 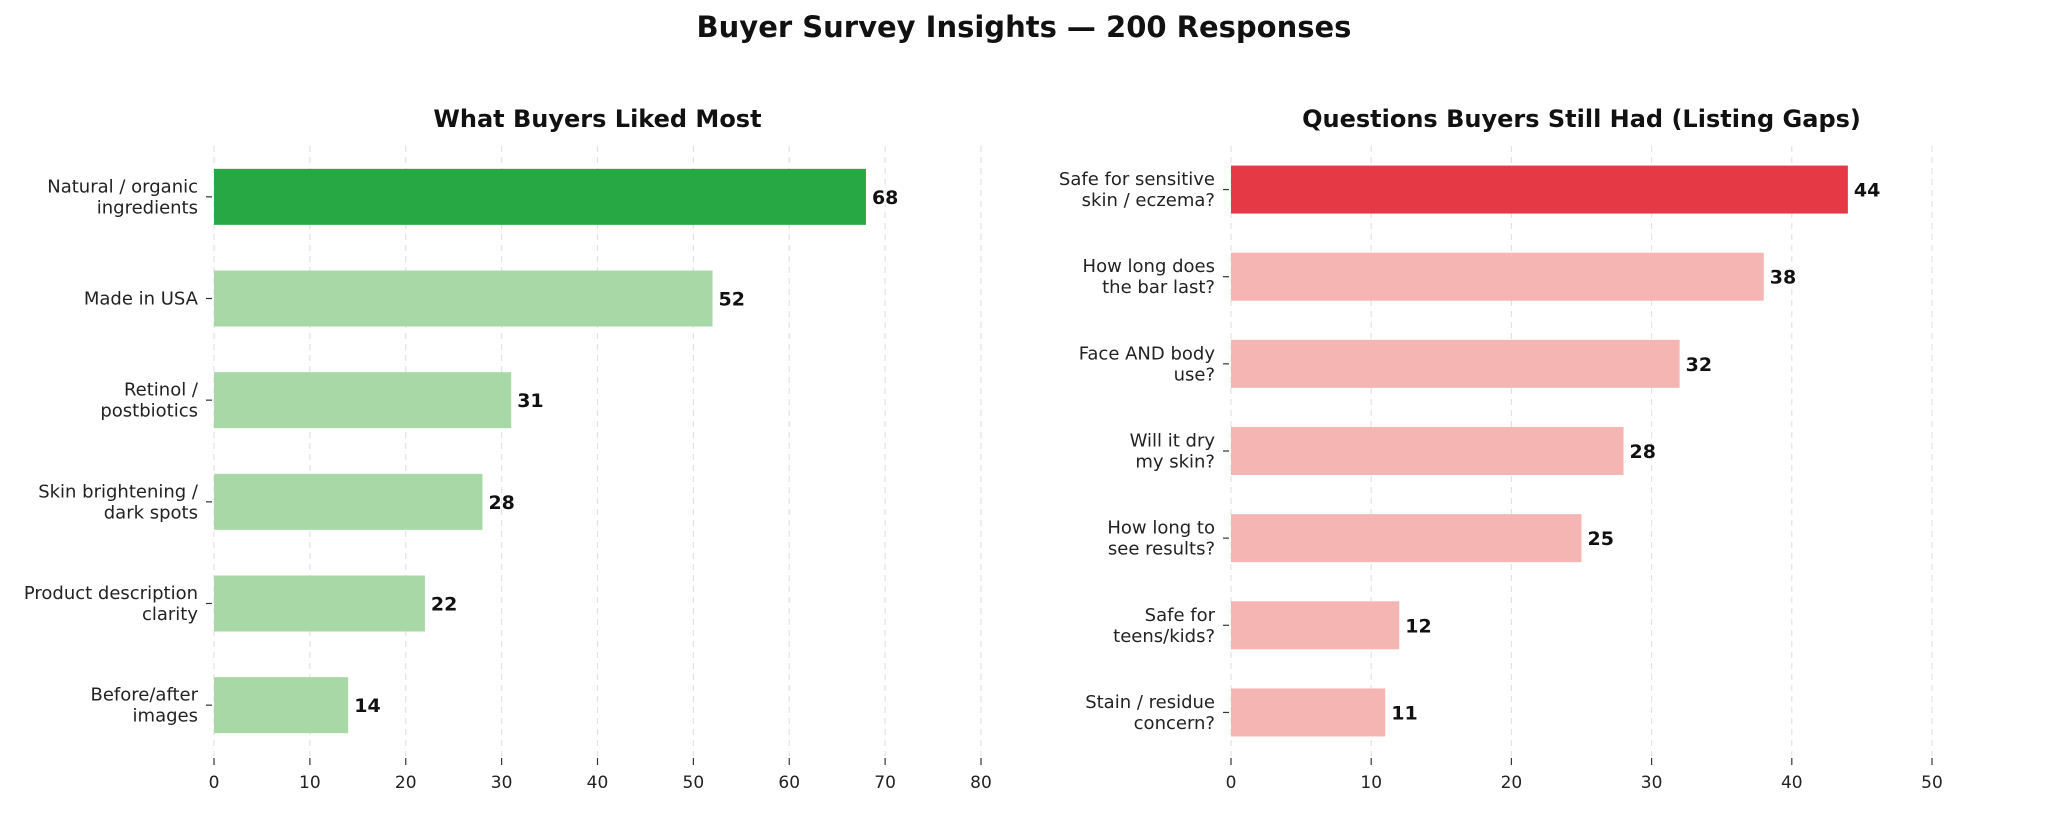 I want to click on liked-value-label: 52, so click(x=732, y=300).